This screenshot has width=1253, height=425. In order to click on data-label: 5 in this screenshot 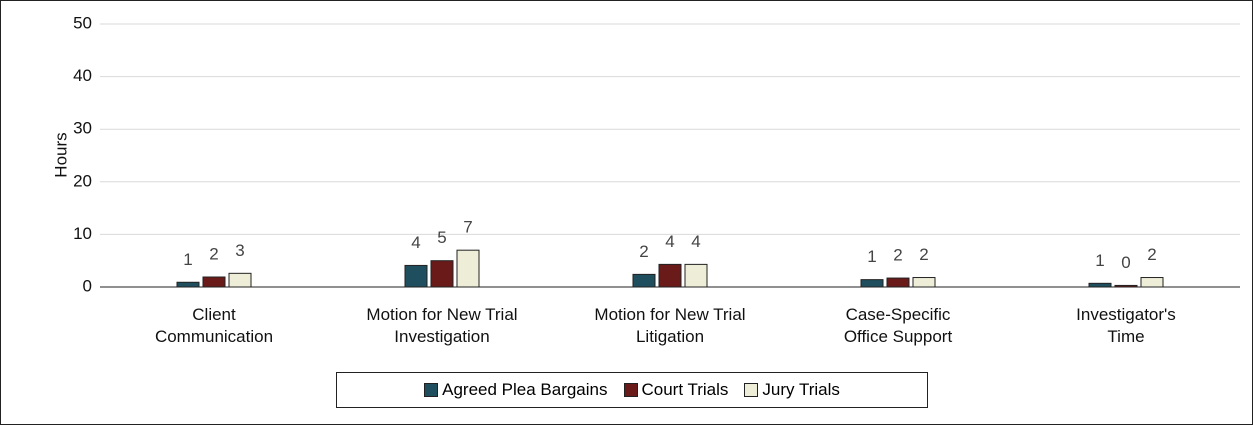, I will do `click(441, 237)`.